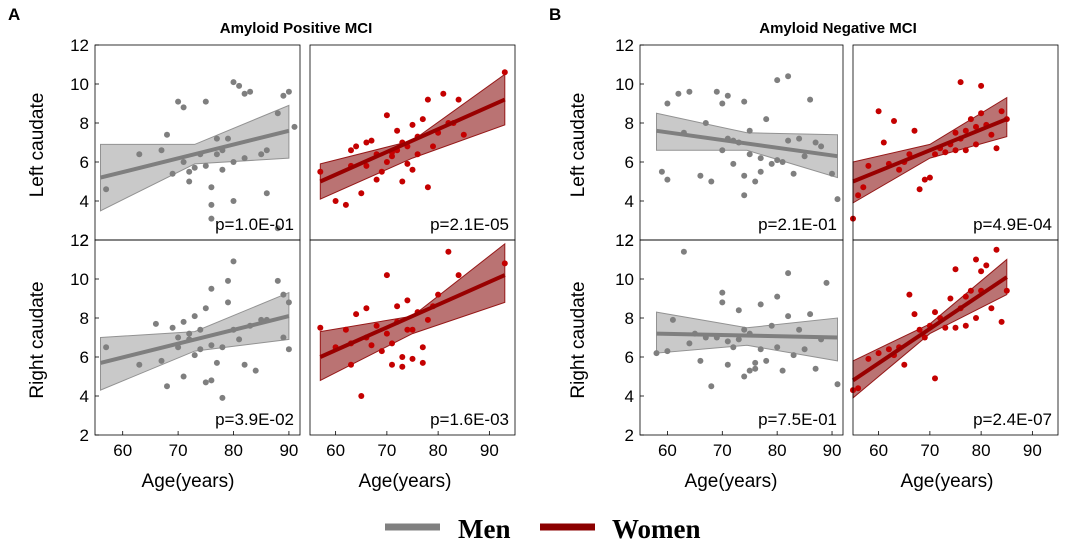 Image resolution: width=1084 pixels, height=542 pixels. Describe the element at coordinates (954, 349) in the screenshot. I see `subplot-1-3: p=2.4E-07 60 70 80 90` at that location.